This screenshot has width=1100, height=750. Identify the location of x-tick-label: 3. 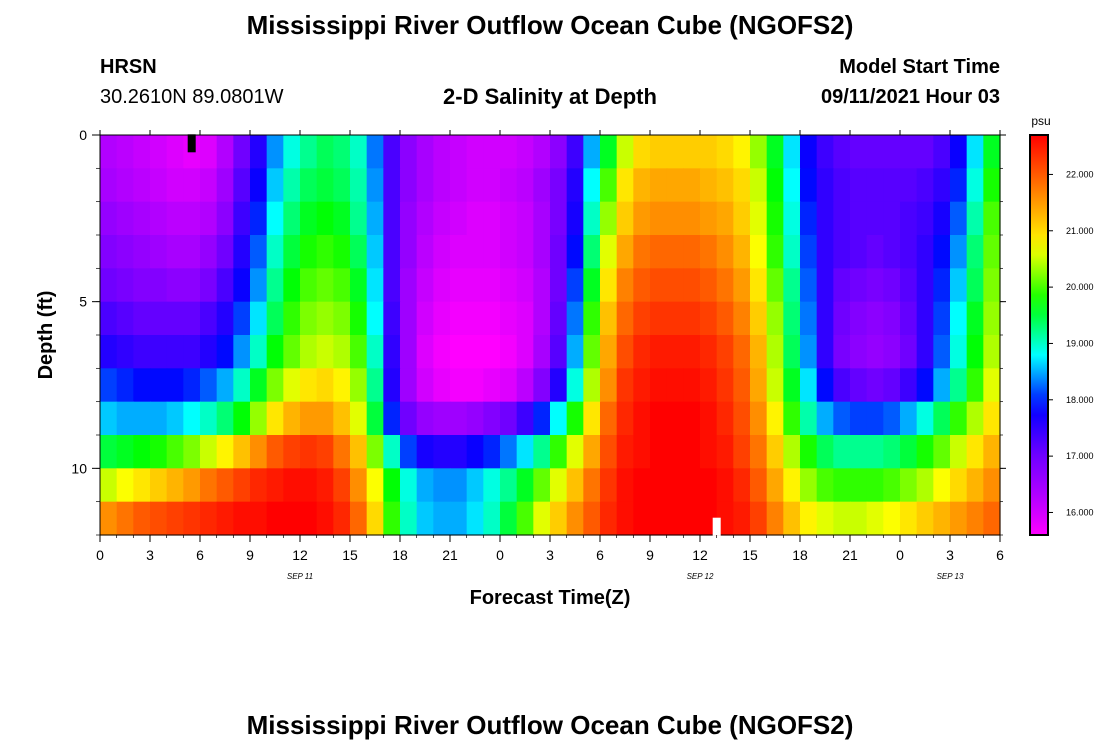
(150, 555).